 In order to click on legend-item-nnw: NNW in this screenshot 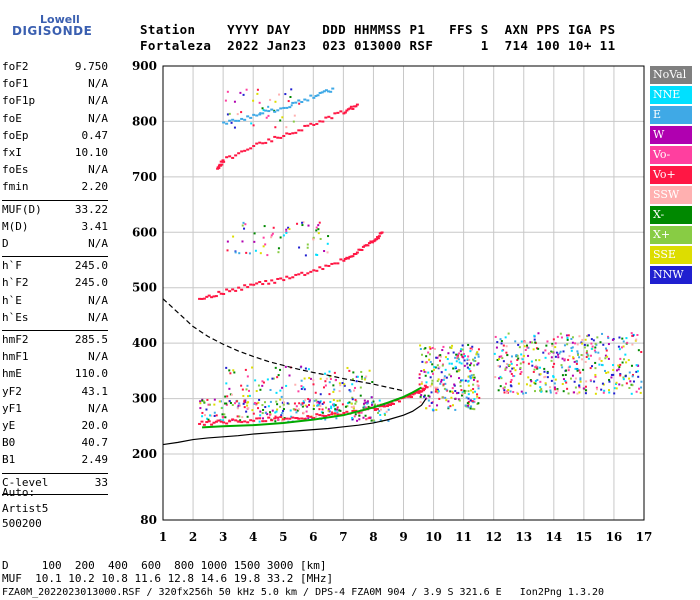, I will do `click(671, 275)`.